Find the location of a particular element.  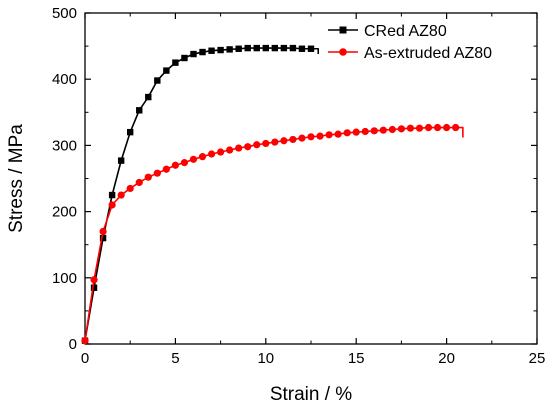

y-tick-label: 100 is located at coordinates (64, 278).